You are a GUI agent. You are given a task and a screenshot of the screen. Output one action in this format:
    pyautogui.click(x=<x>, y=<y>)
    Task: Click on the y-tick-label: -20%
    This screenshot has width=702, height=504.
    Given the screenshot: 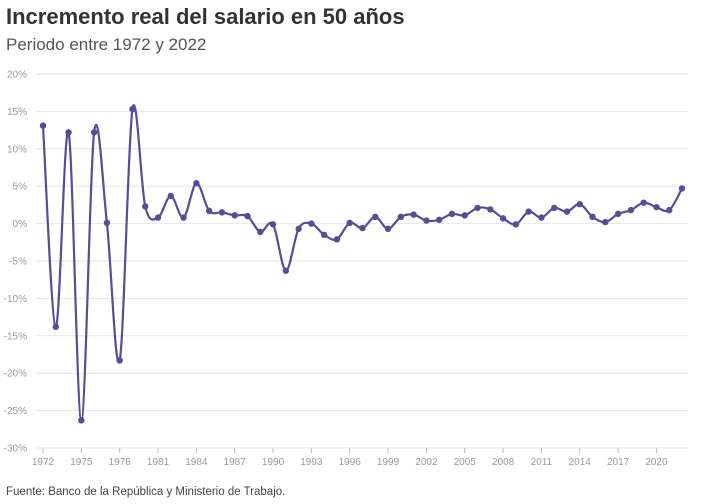 What is the action you would take?
    pyautogui.click(x=15, y=374)
    